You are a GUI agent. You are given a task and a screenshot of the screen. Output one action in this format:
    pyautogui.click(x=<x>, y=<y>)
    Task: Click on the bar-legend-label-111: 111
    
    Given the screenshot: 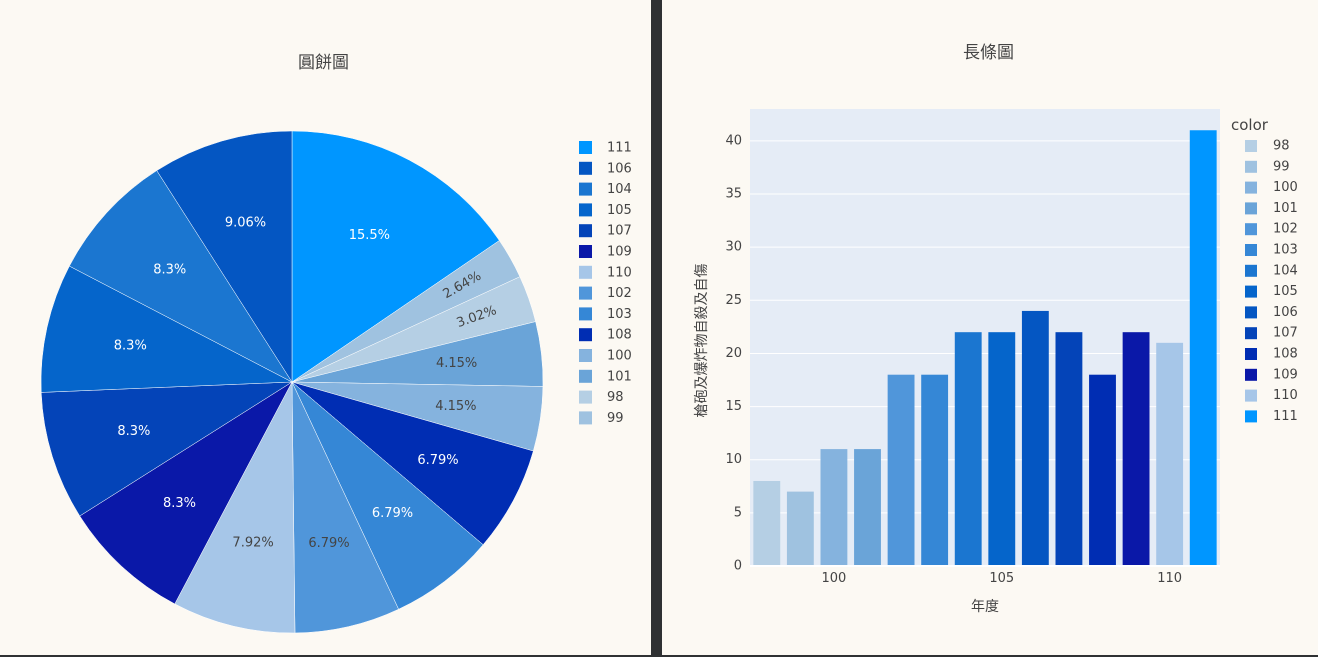 What is the action you would take?
    pyautogui.click(x=1285, y=416)
    